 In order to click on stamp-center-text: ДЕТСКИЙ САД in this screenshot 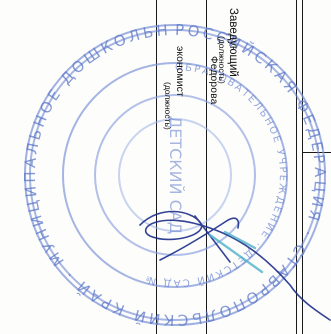, I will do `click(175, 175)`.